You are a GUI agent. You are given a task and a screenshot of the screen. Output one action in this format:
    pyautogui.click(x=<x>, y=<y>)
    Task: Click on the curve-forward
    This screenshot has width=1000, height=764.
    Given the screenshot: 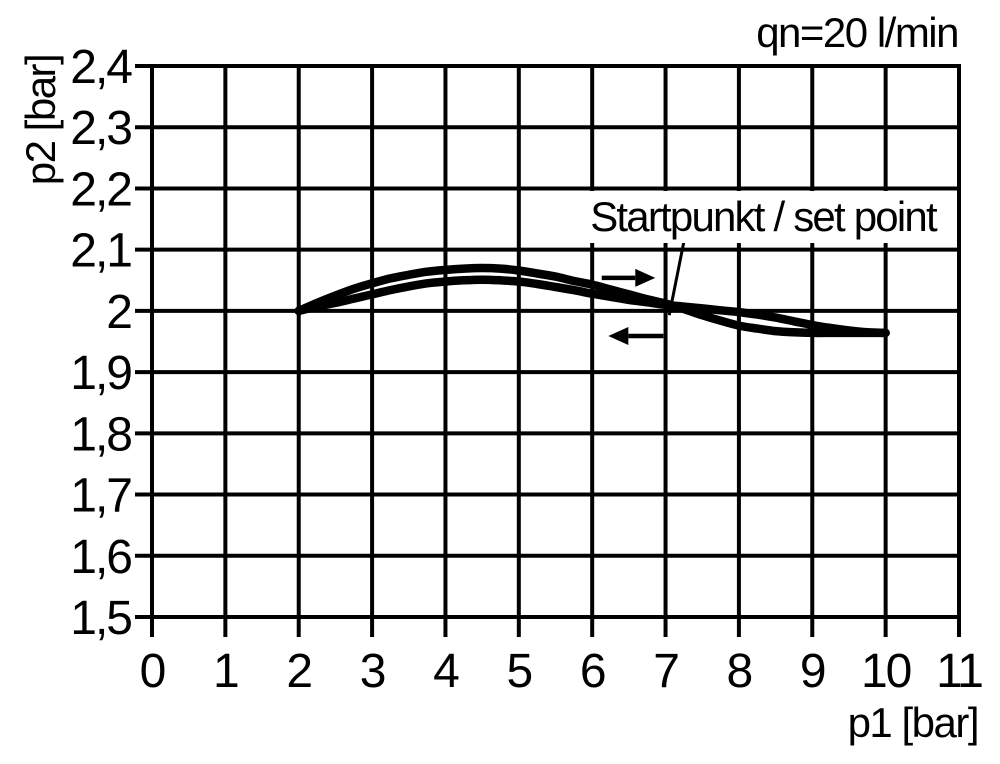 What is the action you would take?
    pyautogui.click(x=592, y=300)
    